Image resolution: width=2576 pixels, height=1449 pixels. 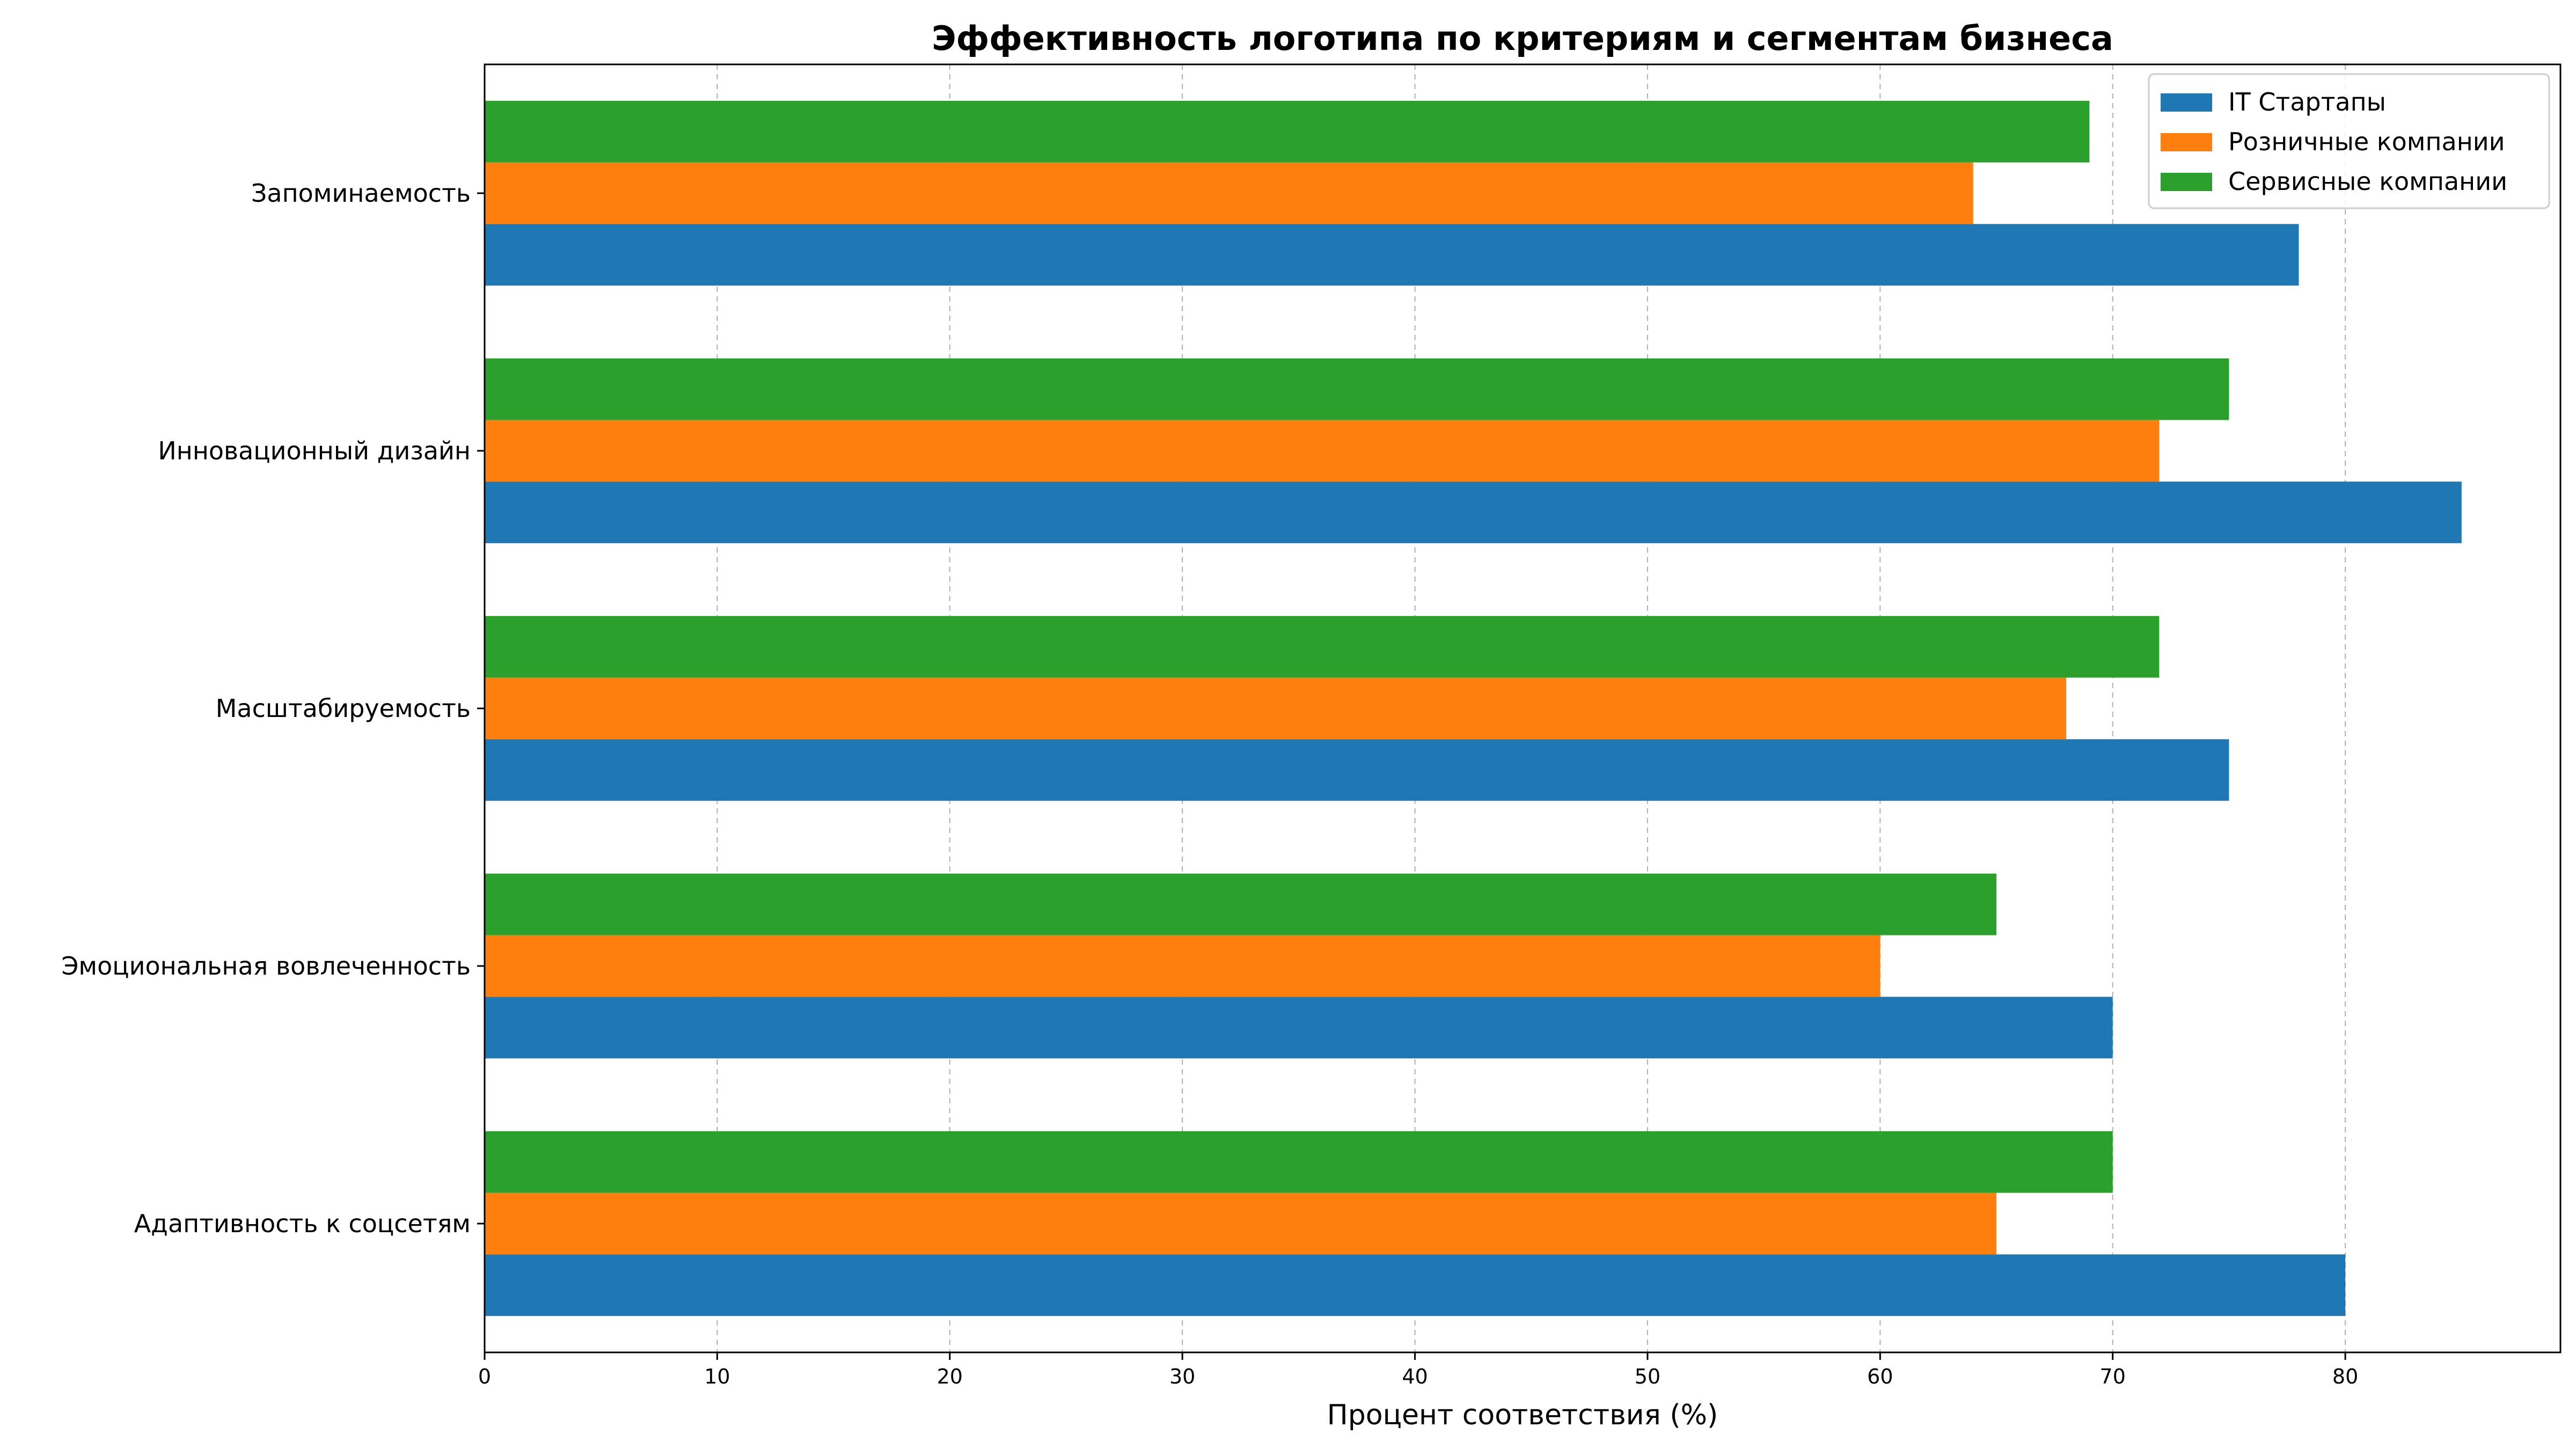 I want to click on category-label: Адаптивность к соцсетям, so click(x=302, y=1223).